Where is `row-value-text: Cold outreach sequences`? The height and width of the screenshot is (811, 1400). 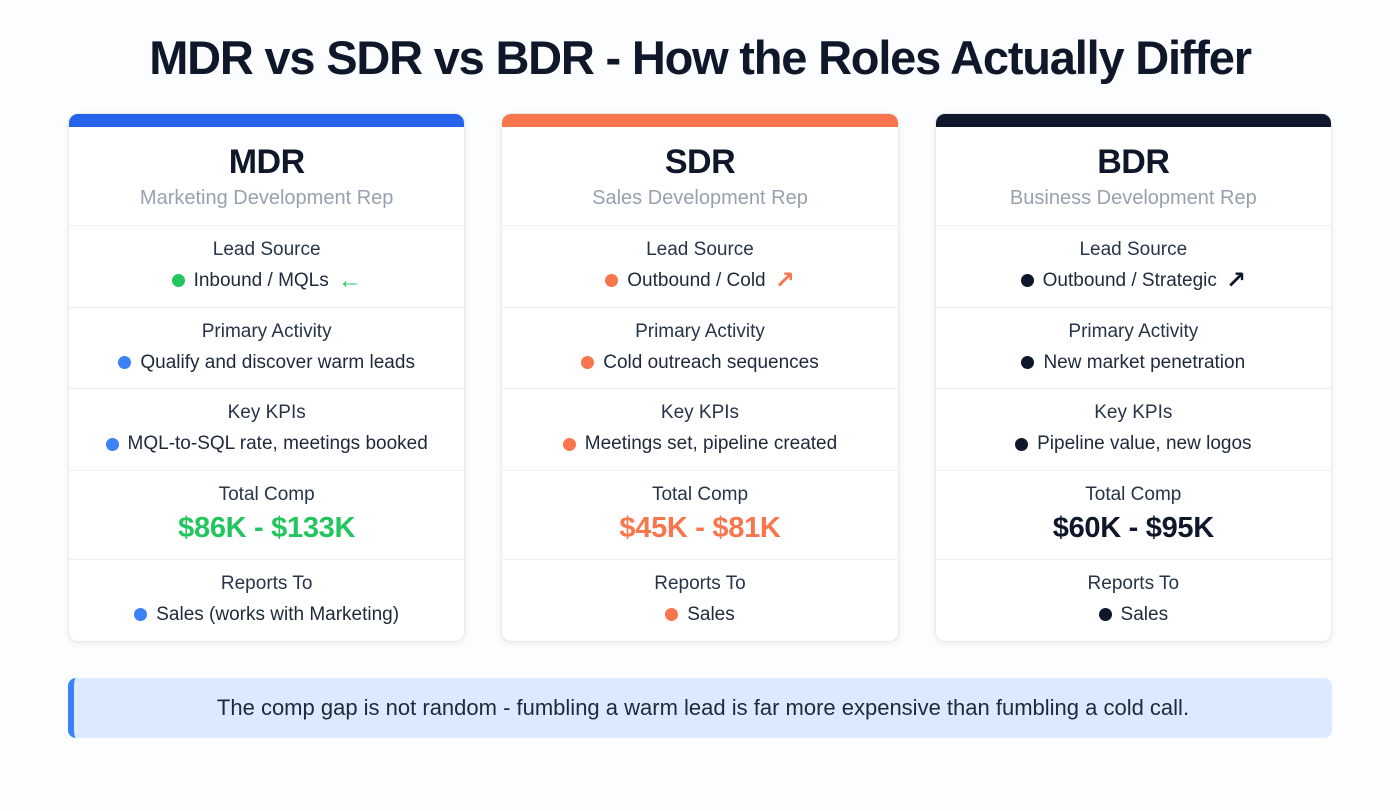
row-value-text: Cold outreach sequences is located at coordinates (711, 362).